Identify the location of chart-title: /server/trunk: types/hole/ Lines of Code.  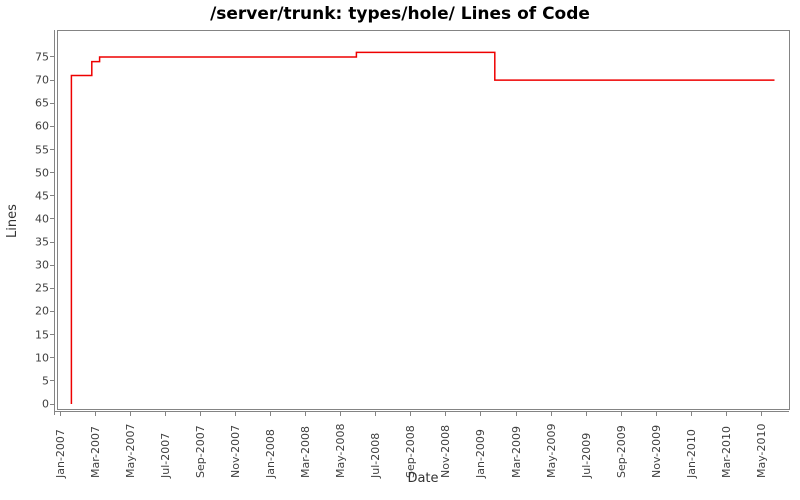
(400, 14).